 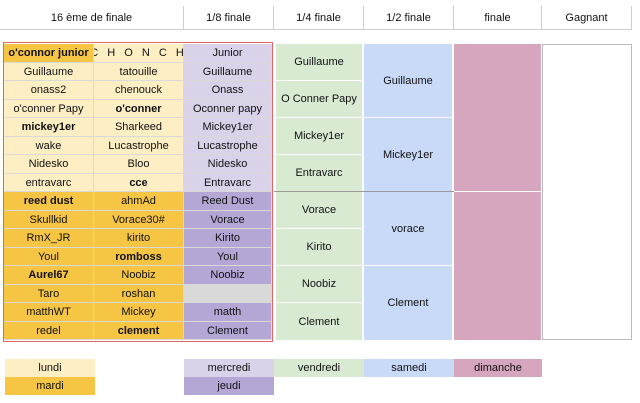 I want to click on round8-player: Reed Dust, so click(x=228, y=201).